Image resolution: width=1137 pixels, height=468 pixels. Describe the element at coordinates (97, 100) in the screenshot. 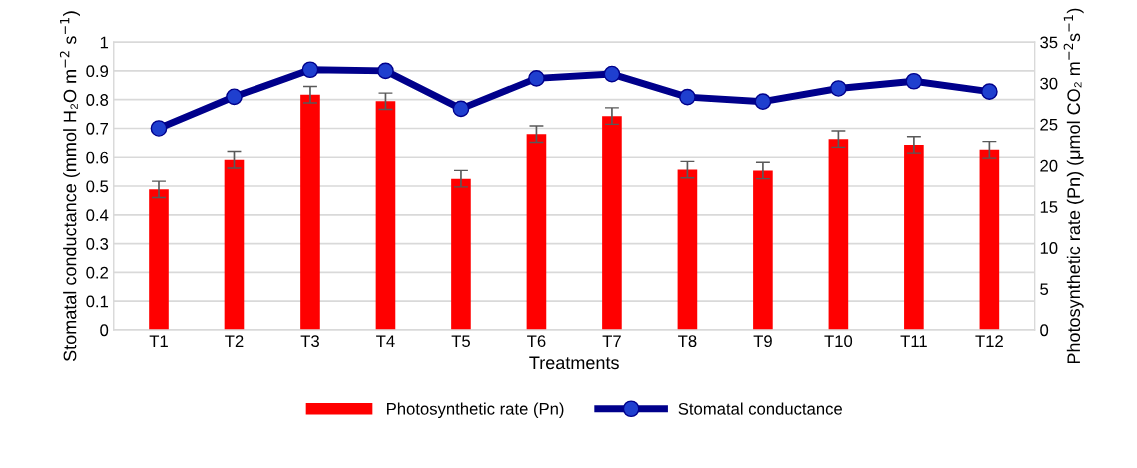

I see `y-tick-label: 0.8` at that location.